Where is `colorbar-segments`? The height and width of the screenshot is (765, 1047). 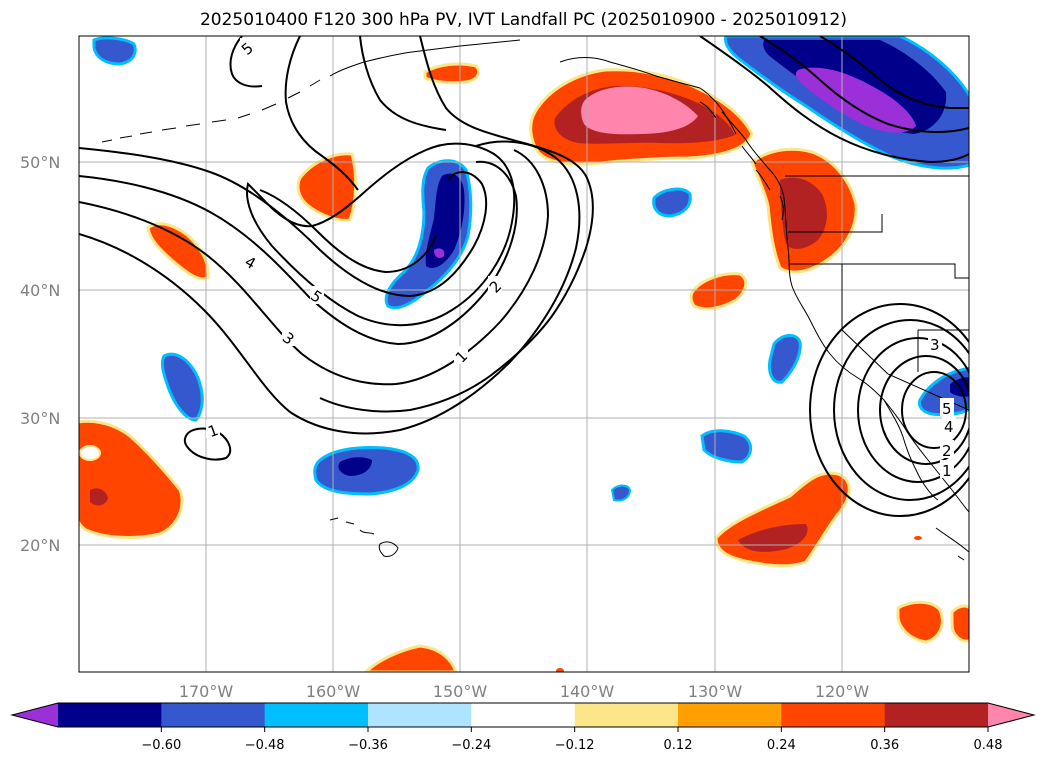
colorbar-segments is located at coordinates (523, 715).